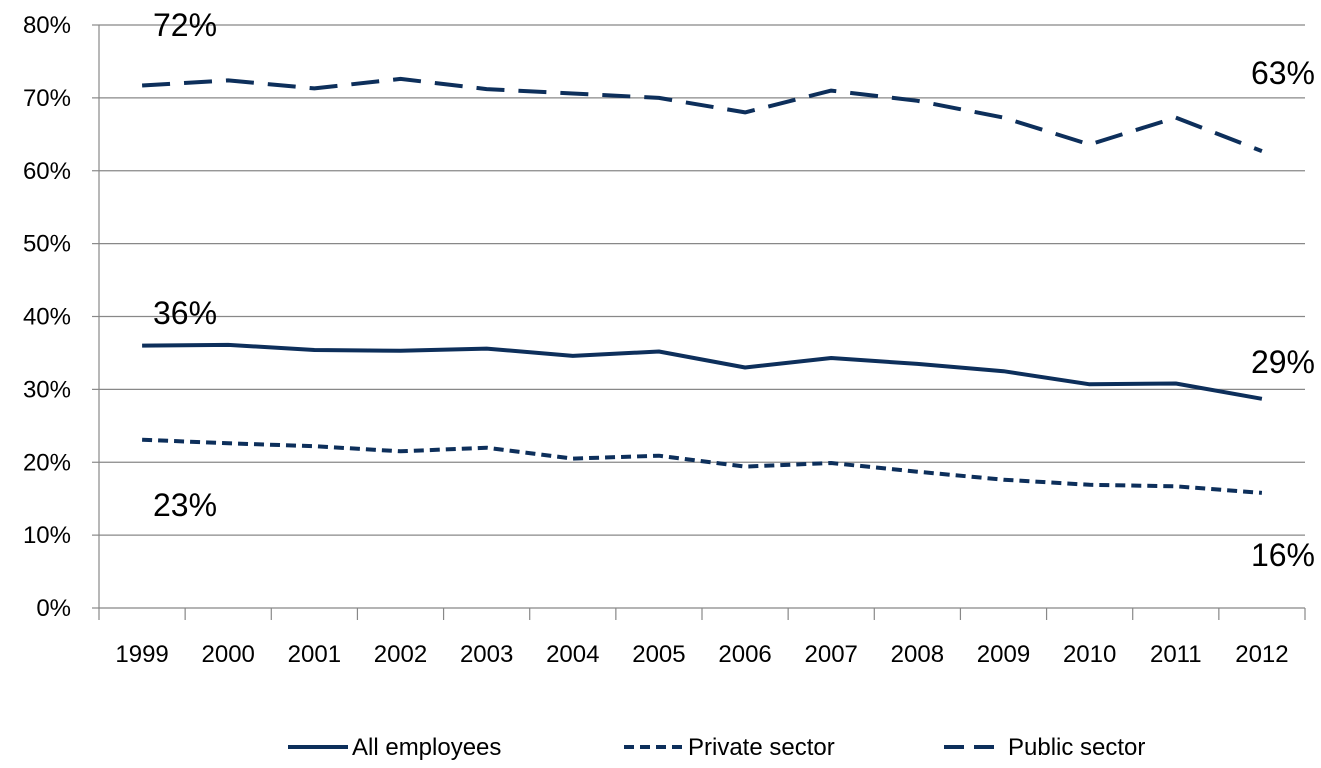  What do you see at coordinates (1003, 654) in the screenshot?
I see `x-tick-label: 2009` at bounding box center [1003, 654].